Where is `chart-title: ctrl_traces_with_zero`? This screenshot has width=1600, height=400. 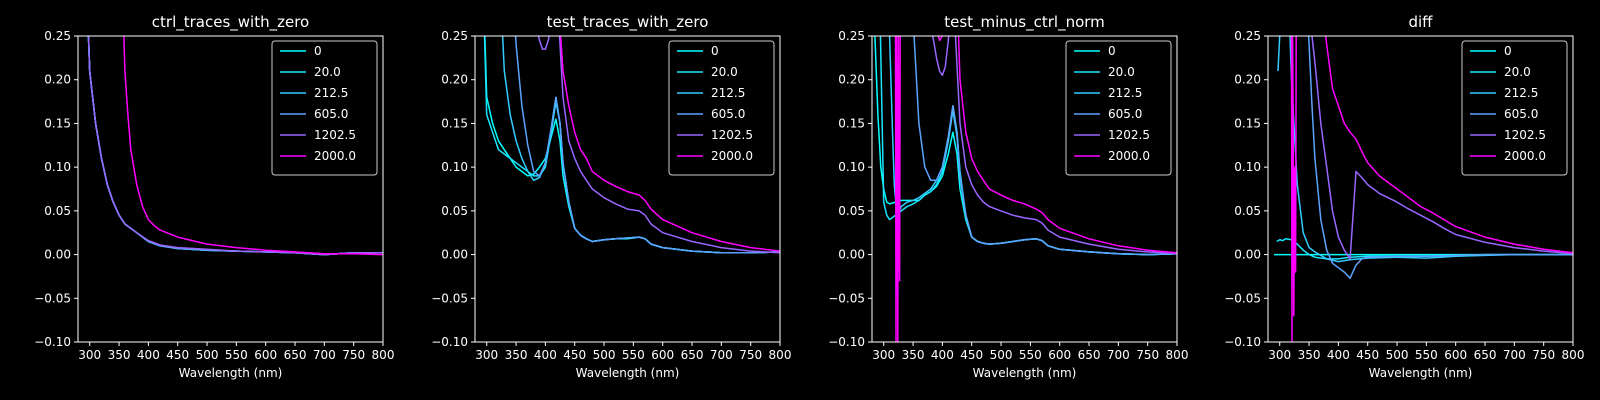
chart-title: ctrl_traces_with_zero is located at coordinates (230, 22).